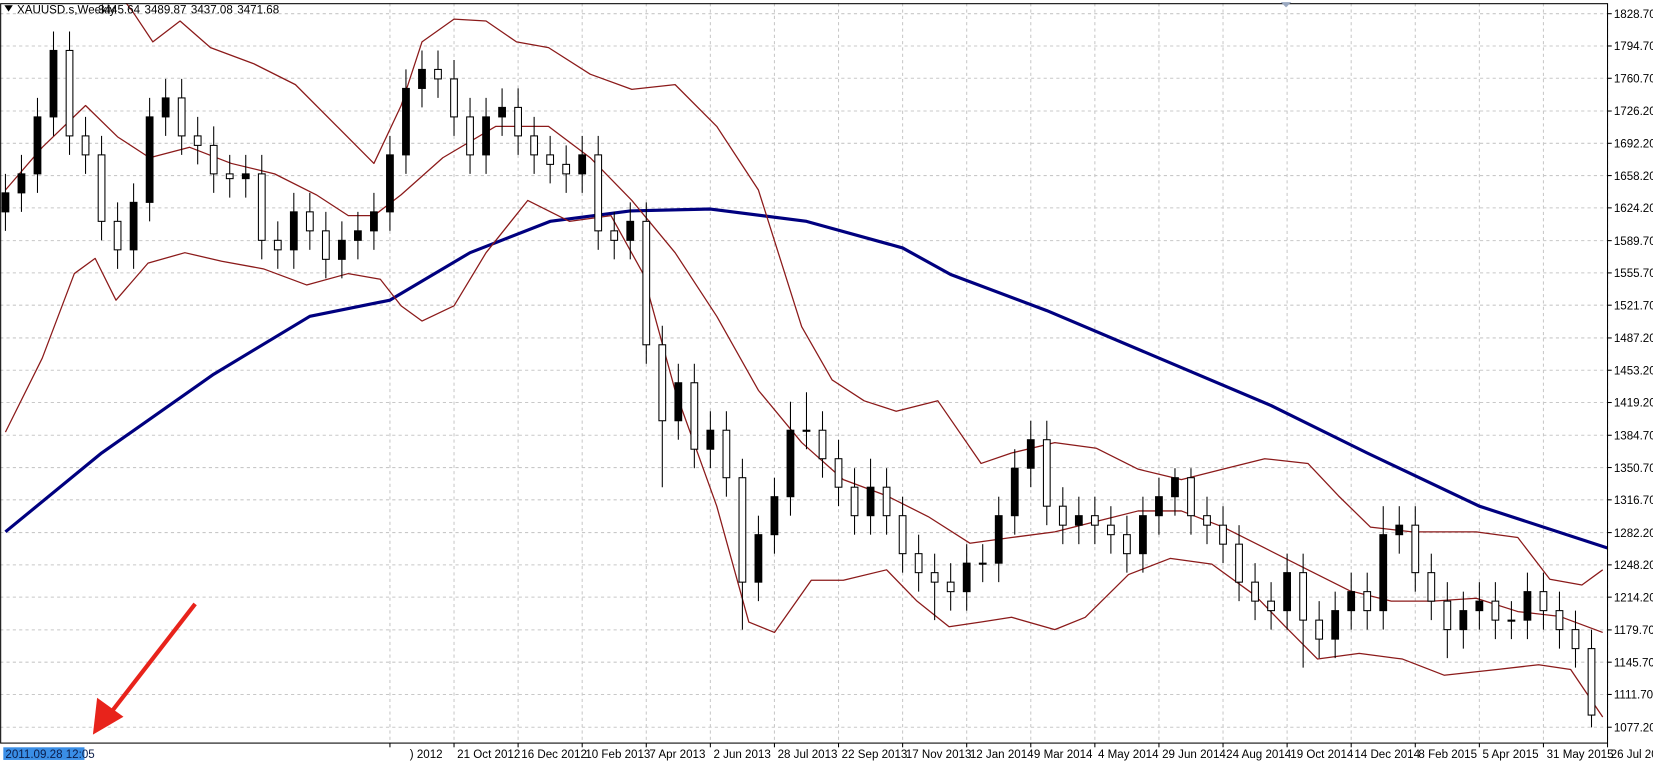 Image resolution: width=1653 pixels, height=766 pixels. I want to click on y-tick-label: 1419.20, so click(1633, 404).